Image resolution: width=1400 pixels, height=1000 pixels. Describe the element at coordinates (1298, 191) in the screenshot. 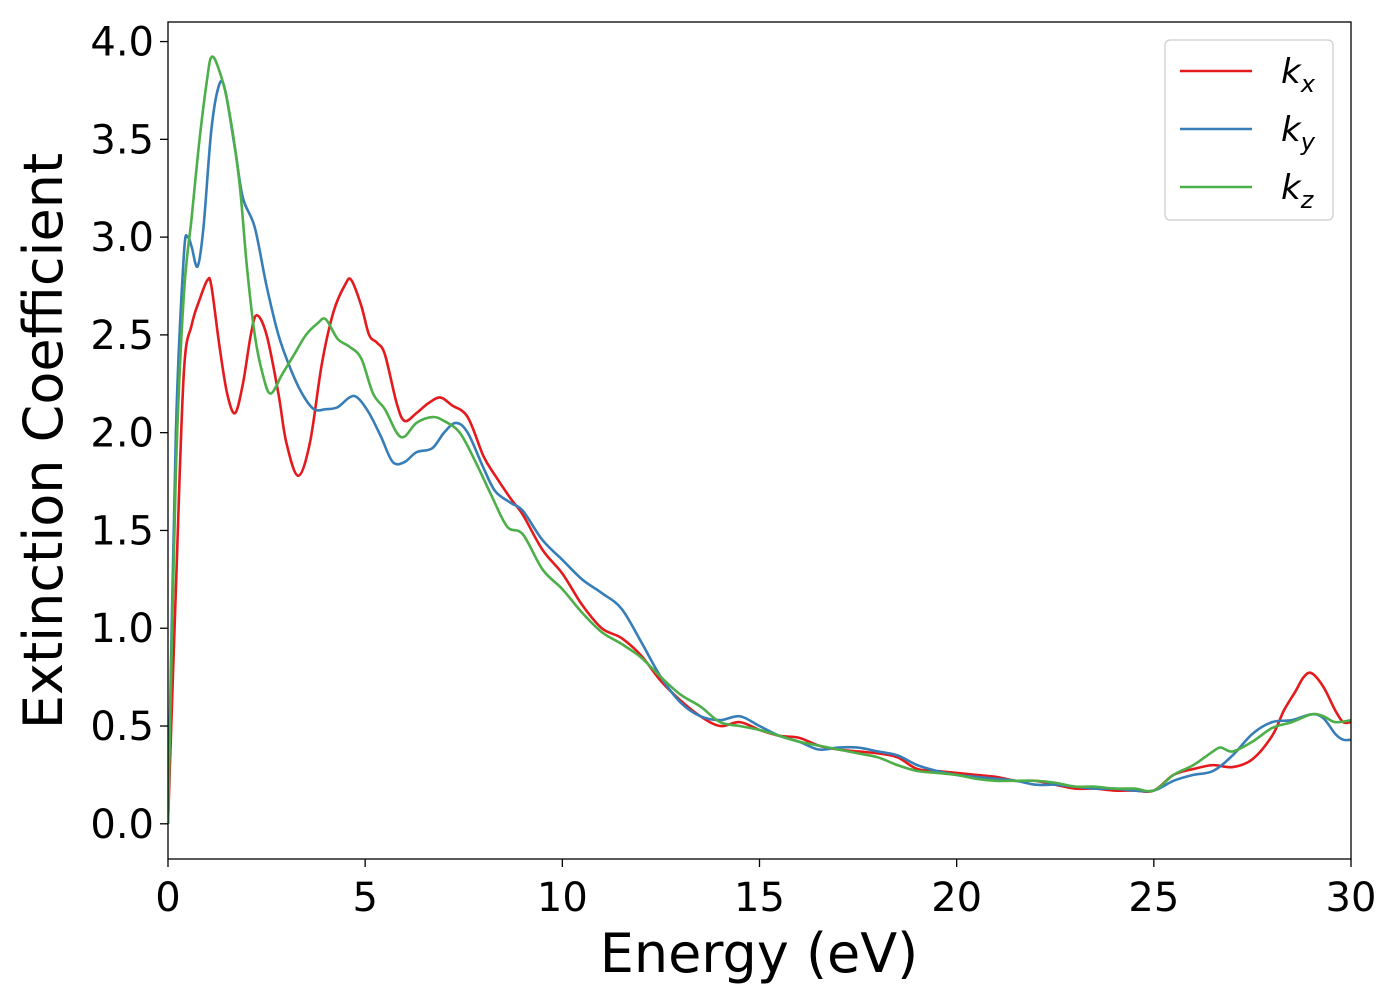

I see `legend-label-kz: kz` at that location.